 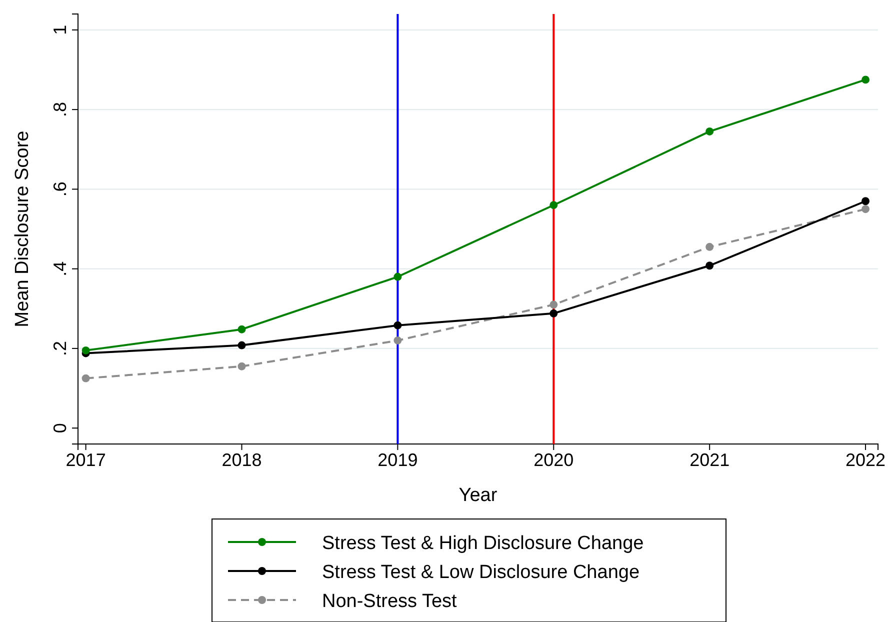 What do you see at coordinates (390, 601) in the screenshot?
I see `legend-label: Non-Stress Test` at bounding box center [390, 601].